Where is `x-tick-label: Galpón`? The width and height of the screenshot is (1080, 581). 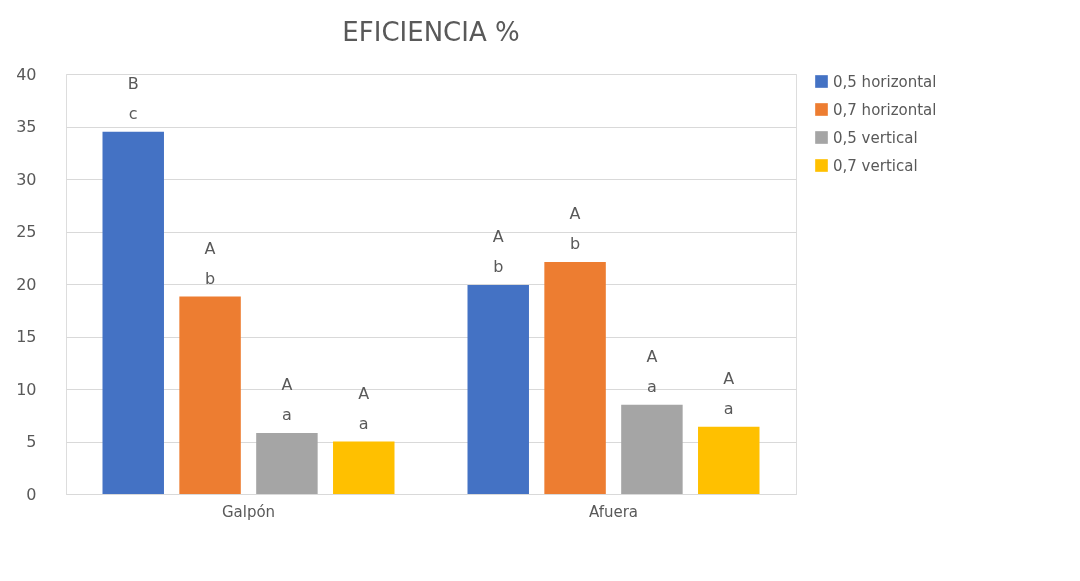 x-tick-label: Galpón is located at coordinates (248, 511).